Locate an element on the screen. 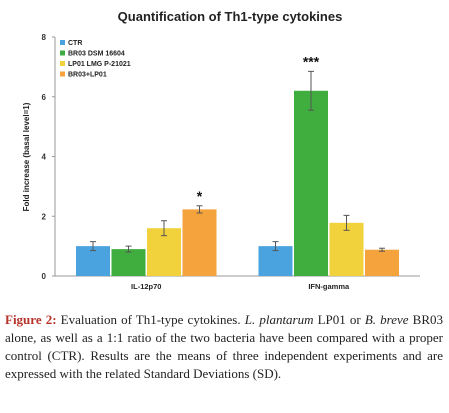 This screenshot has height=413, width=449. y-tick-label: 8 is located at coordinates (44, 37).